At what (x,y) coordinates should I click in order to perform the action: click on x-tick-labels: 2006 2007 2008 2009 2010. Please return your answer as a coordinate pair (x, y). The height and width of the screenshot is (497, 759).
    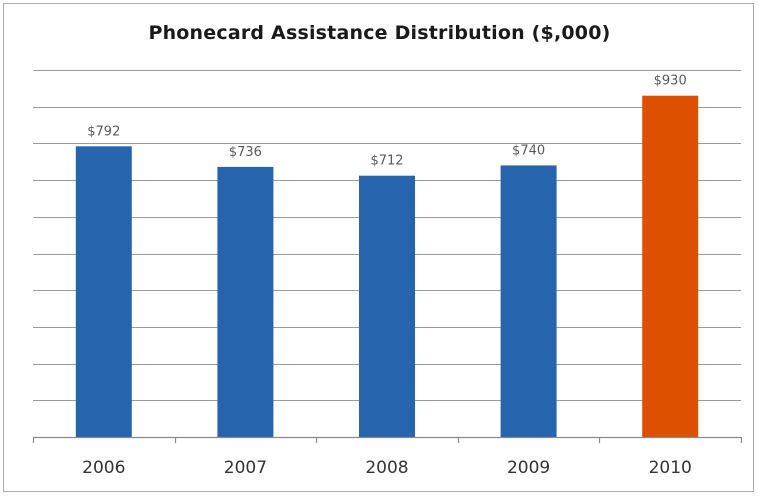
    Looking at the image, I should click on (387, 468).